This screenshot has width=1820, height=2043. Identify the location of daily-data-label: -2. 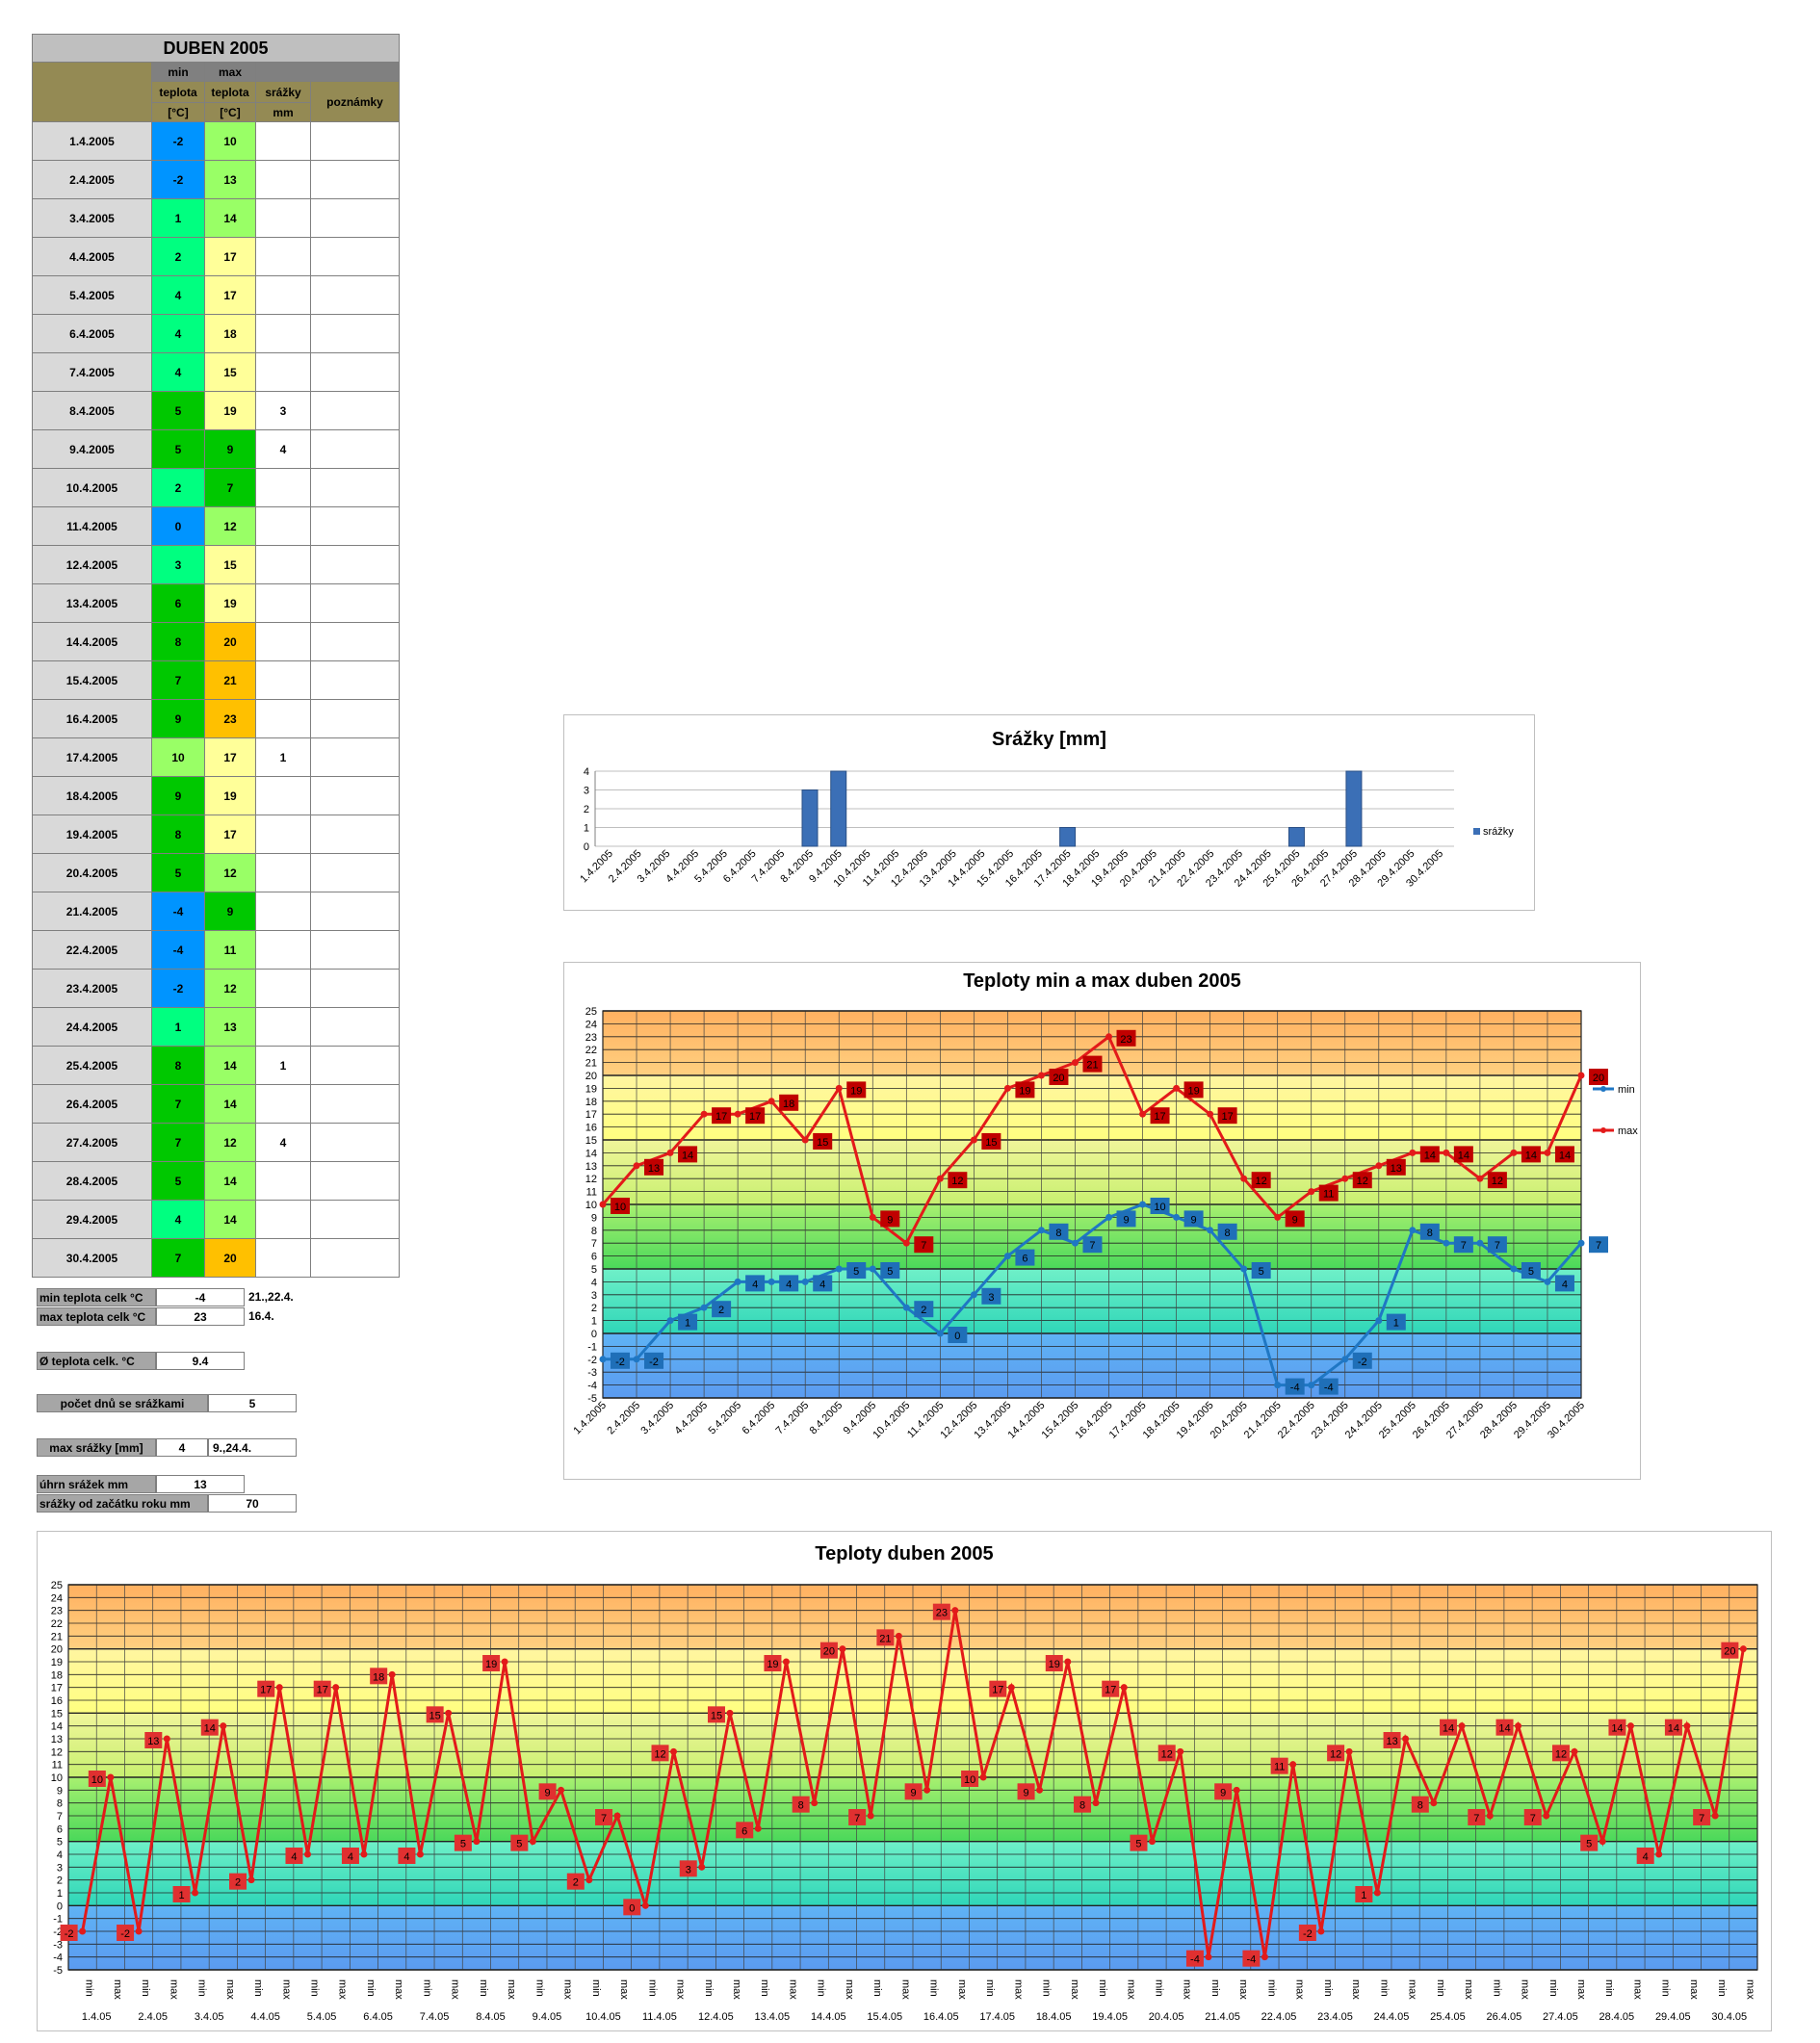
(1308, 1934).